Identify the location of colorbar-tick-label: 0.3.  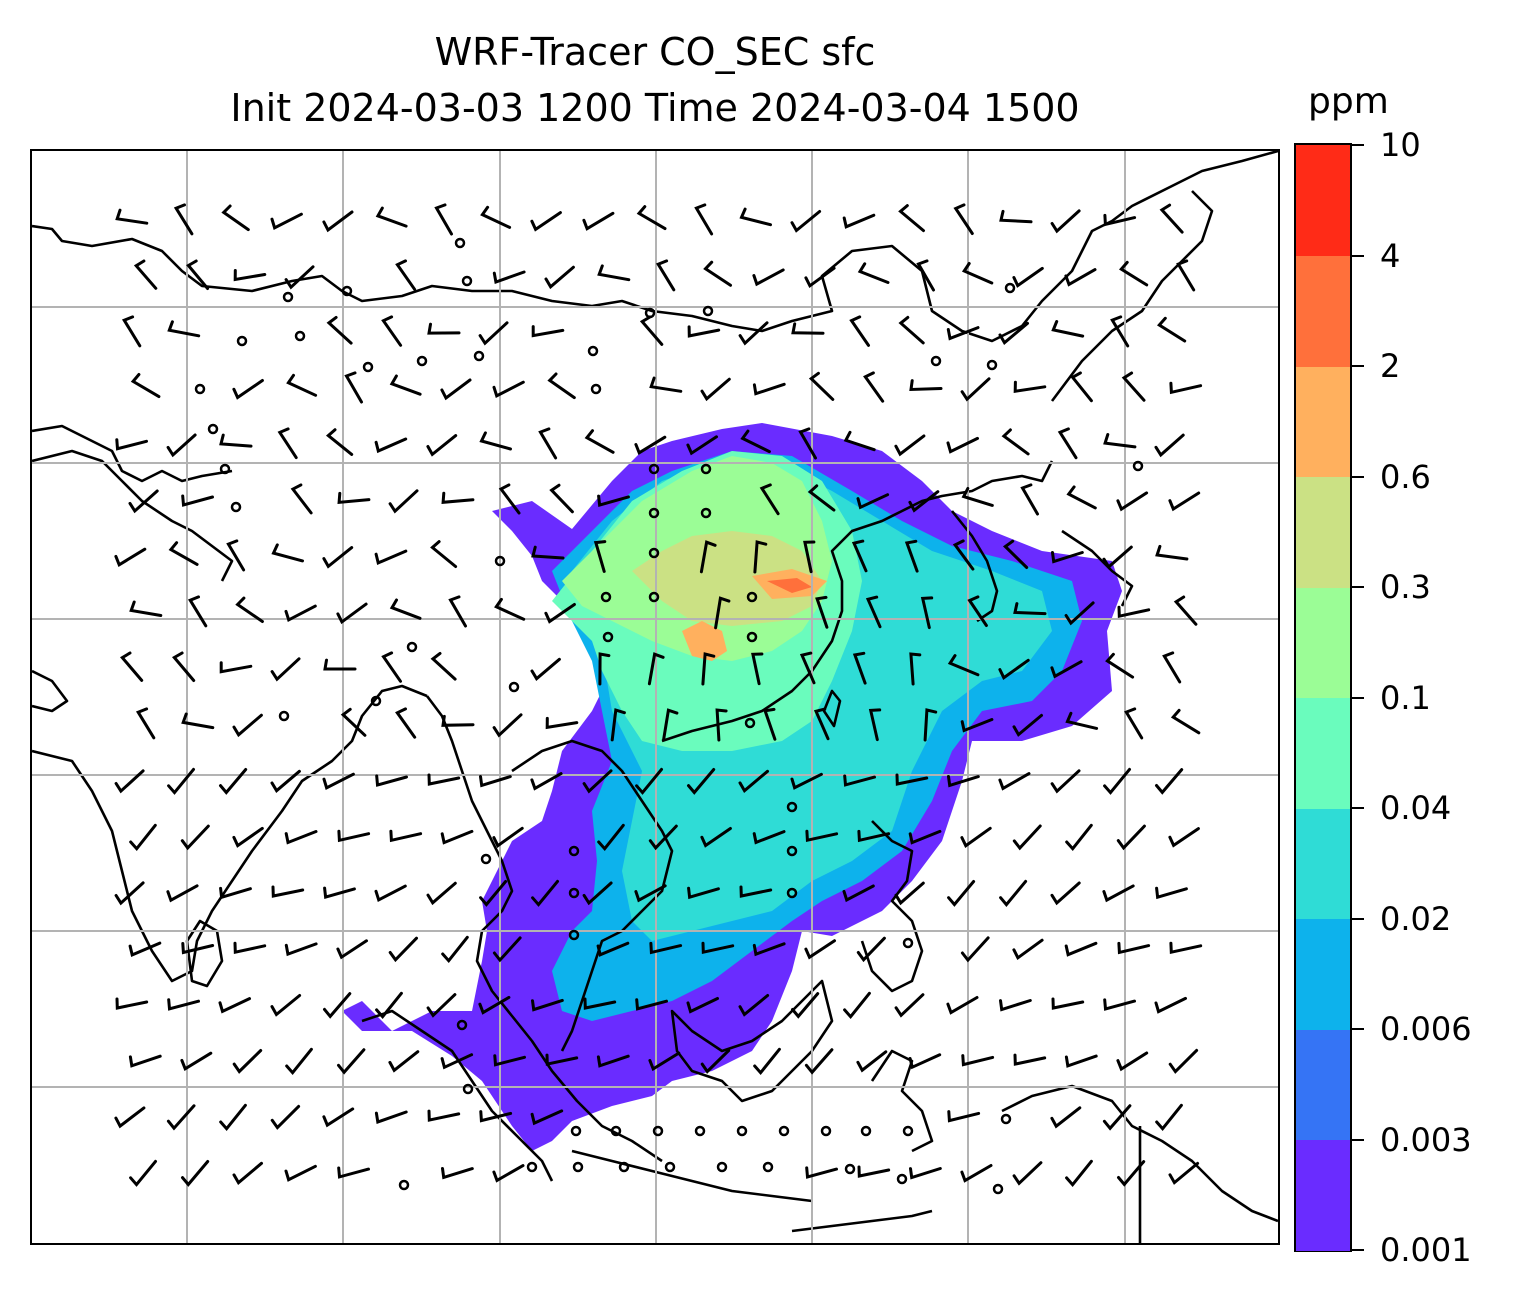
(1405, 587).